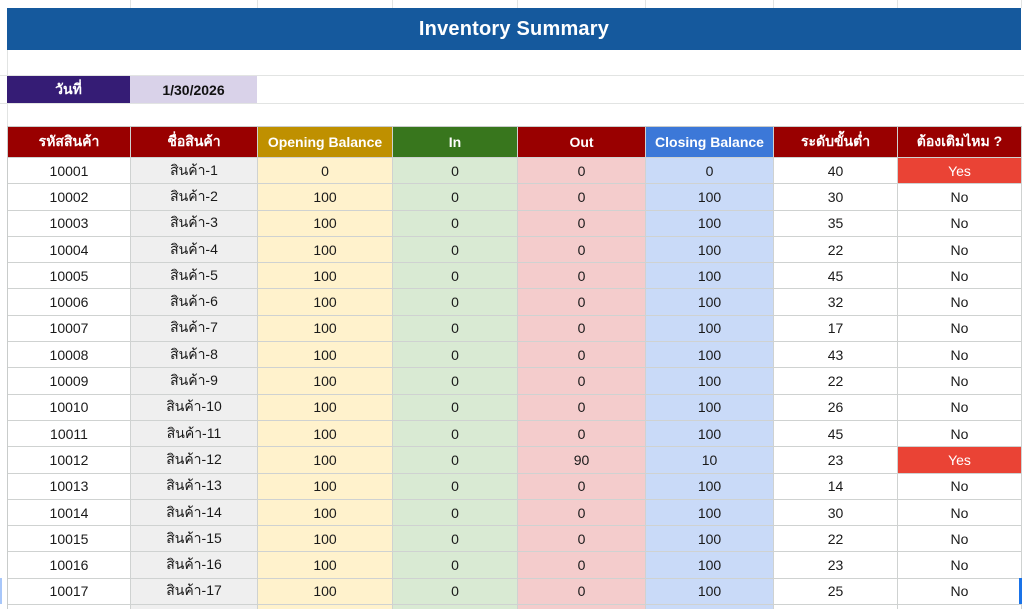  Describe the element at coordinates (582, 142) in the screenshot. I see `column-header-out: Out` at that location.